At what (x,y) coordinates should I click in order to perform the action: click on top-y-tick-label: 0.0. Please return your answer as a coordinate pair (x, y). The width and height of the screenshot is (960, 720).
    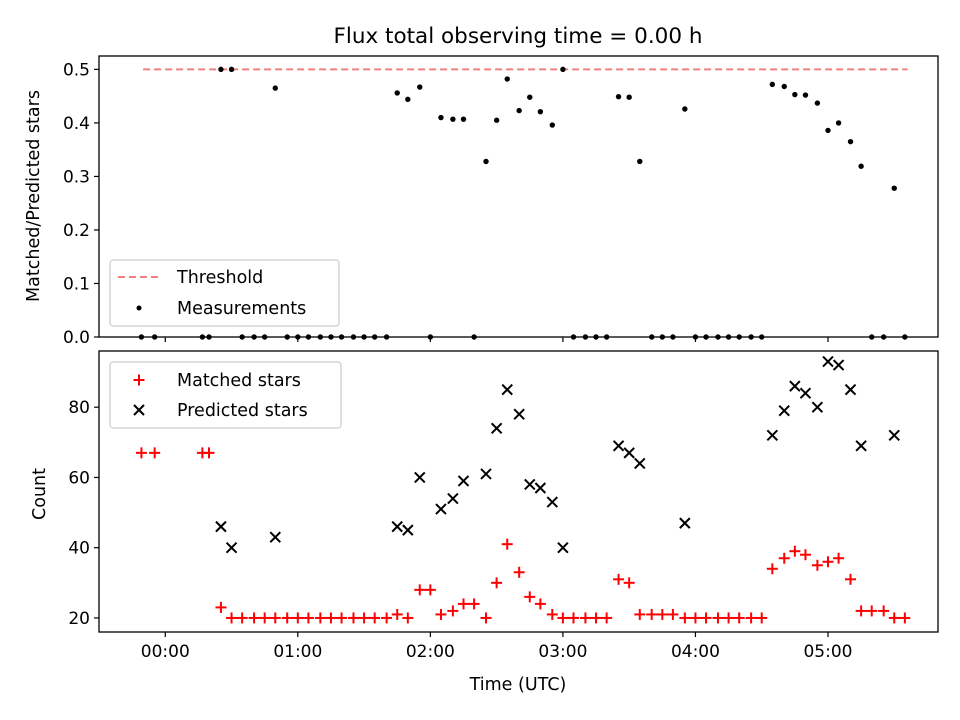
    Looking at the image, I should click on (76, 338).